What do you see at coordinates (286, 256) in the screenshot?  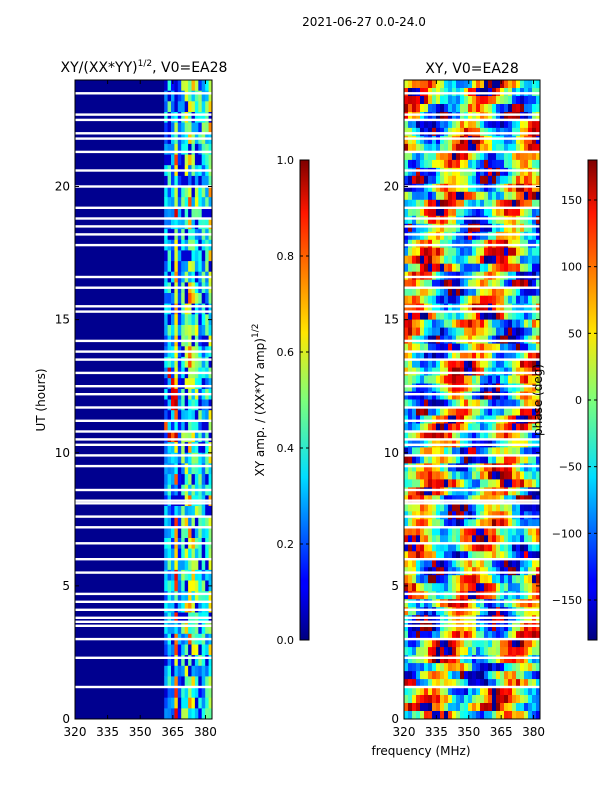 I see `amplitude-colorbar-tick-label: 0.8` at bounding box center [286, 256].